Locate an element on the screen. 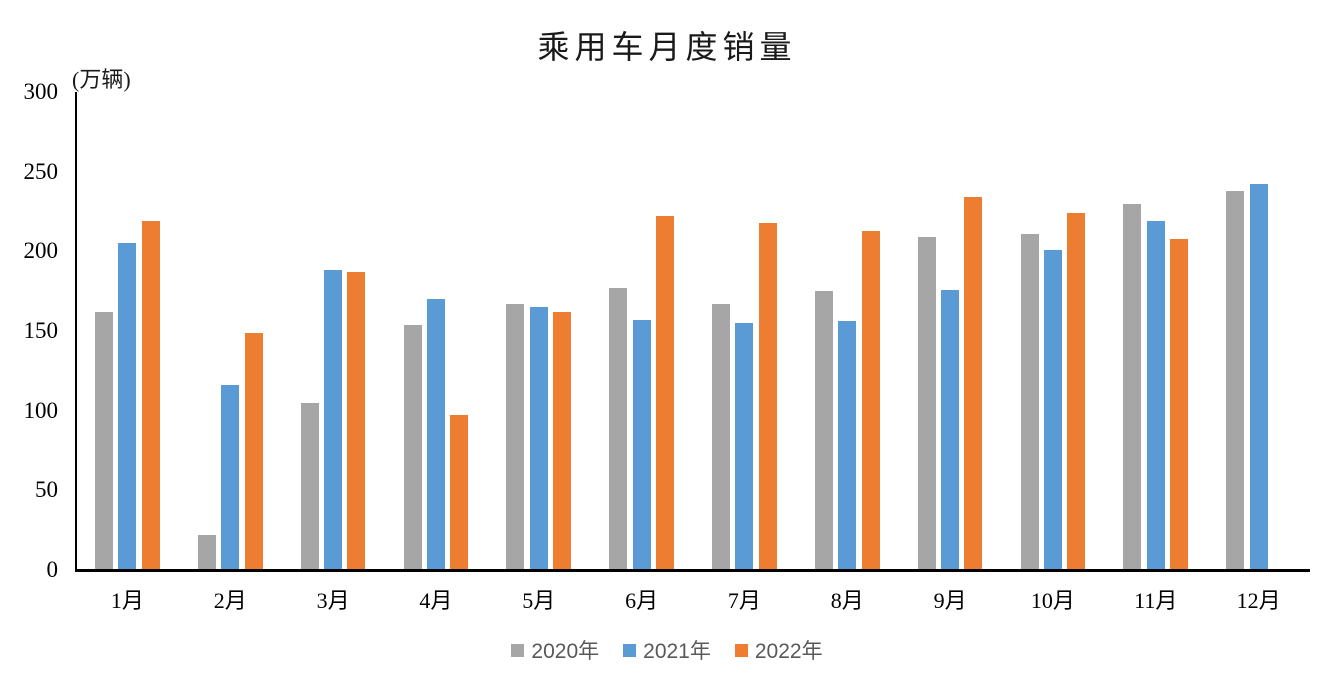 This screenshot has width=1334, height=673. bar-2020年-6月 is located at coordinates (618, 428).